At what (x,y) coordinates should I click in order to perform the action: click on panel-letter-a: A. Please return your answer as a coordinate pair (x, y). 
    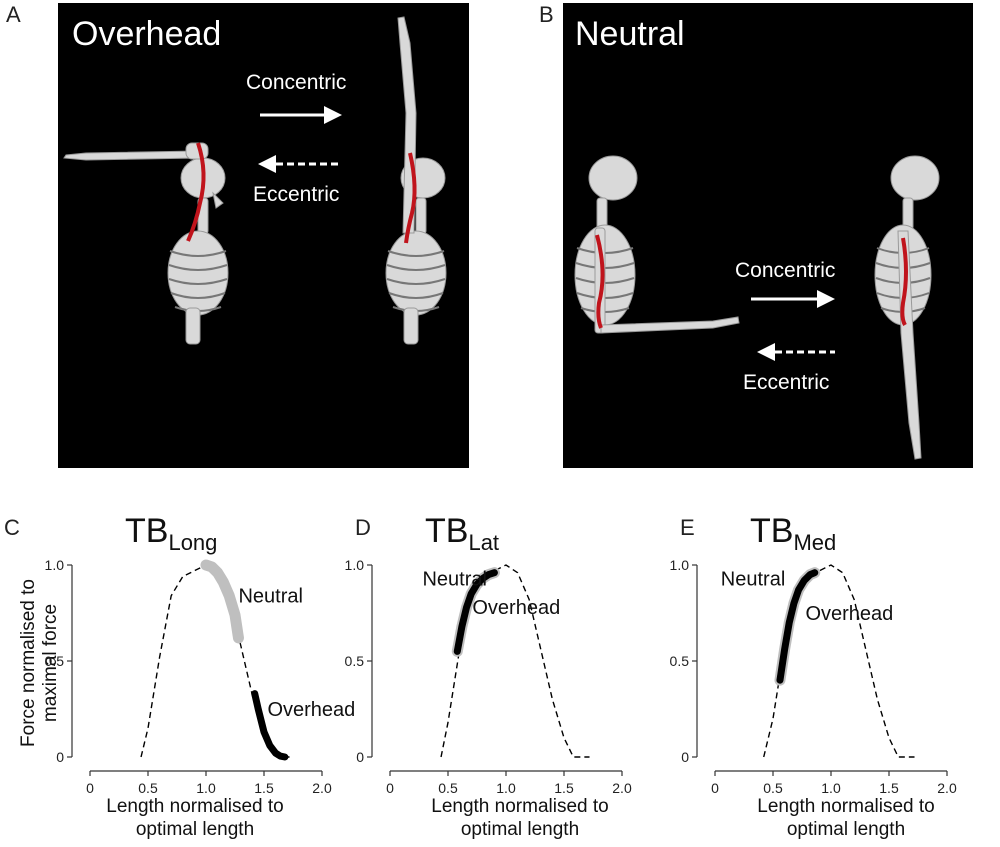
    Looking at the image, I should click on (13, 14).